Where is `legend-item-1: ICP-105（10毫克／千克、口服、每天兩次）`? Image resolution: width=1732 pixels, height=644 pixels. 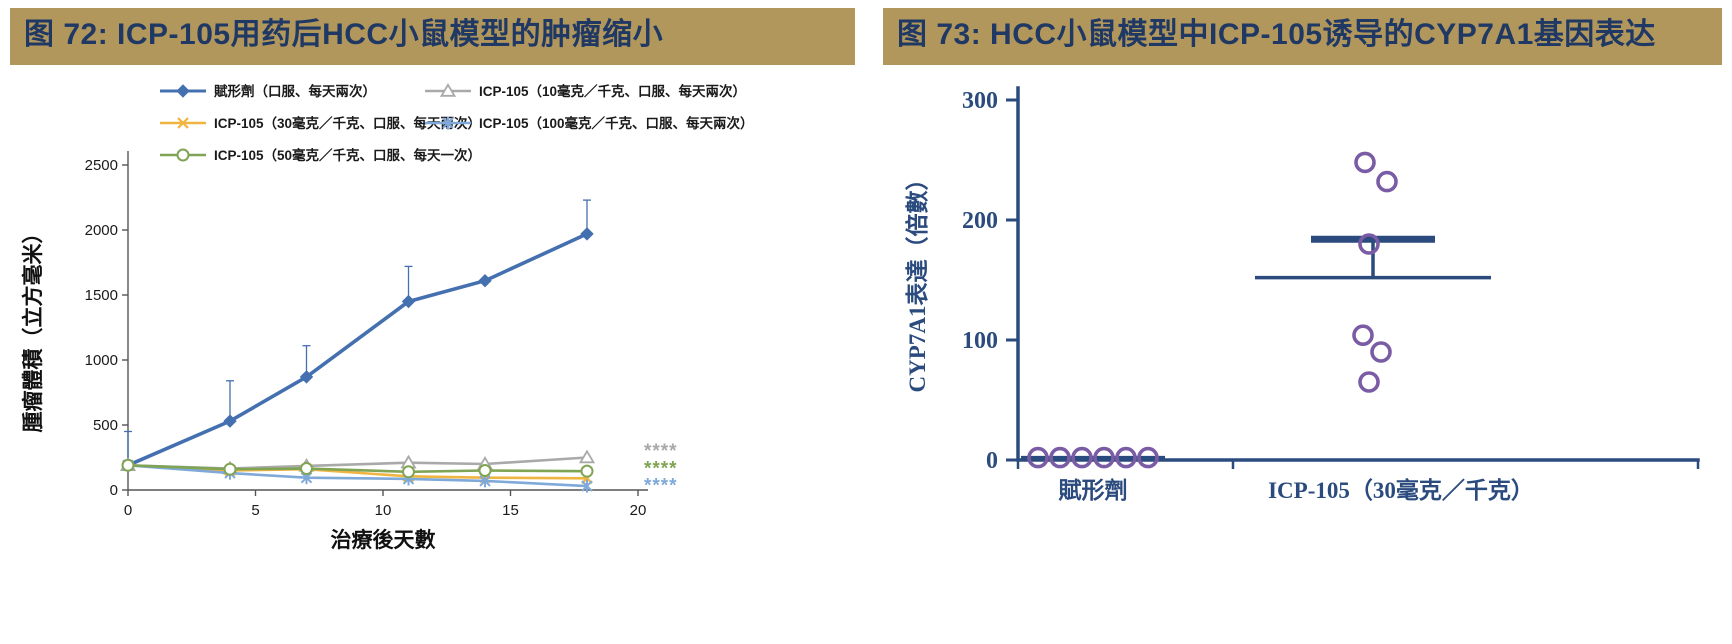
legend-item-1: ICP-105（10毫克／千克、口服、每天兩次） is located at coordinates (585, 91).